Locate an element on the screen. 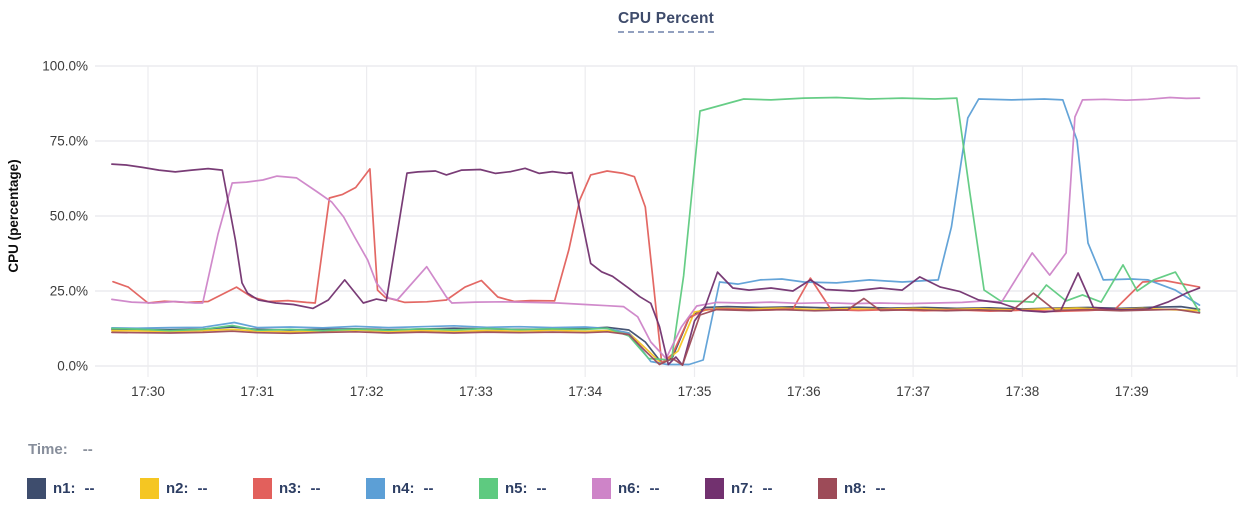 This screenshot has height=530, width=1254. y-tick-100: 100.0% is located at coordinates (65, 66).